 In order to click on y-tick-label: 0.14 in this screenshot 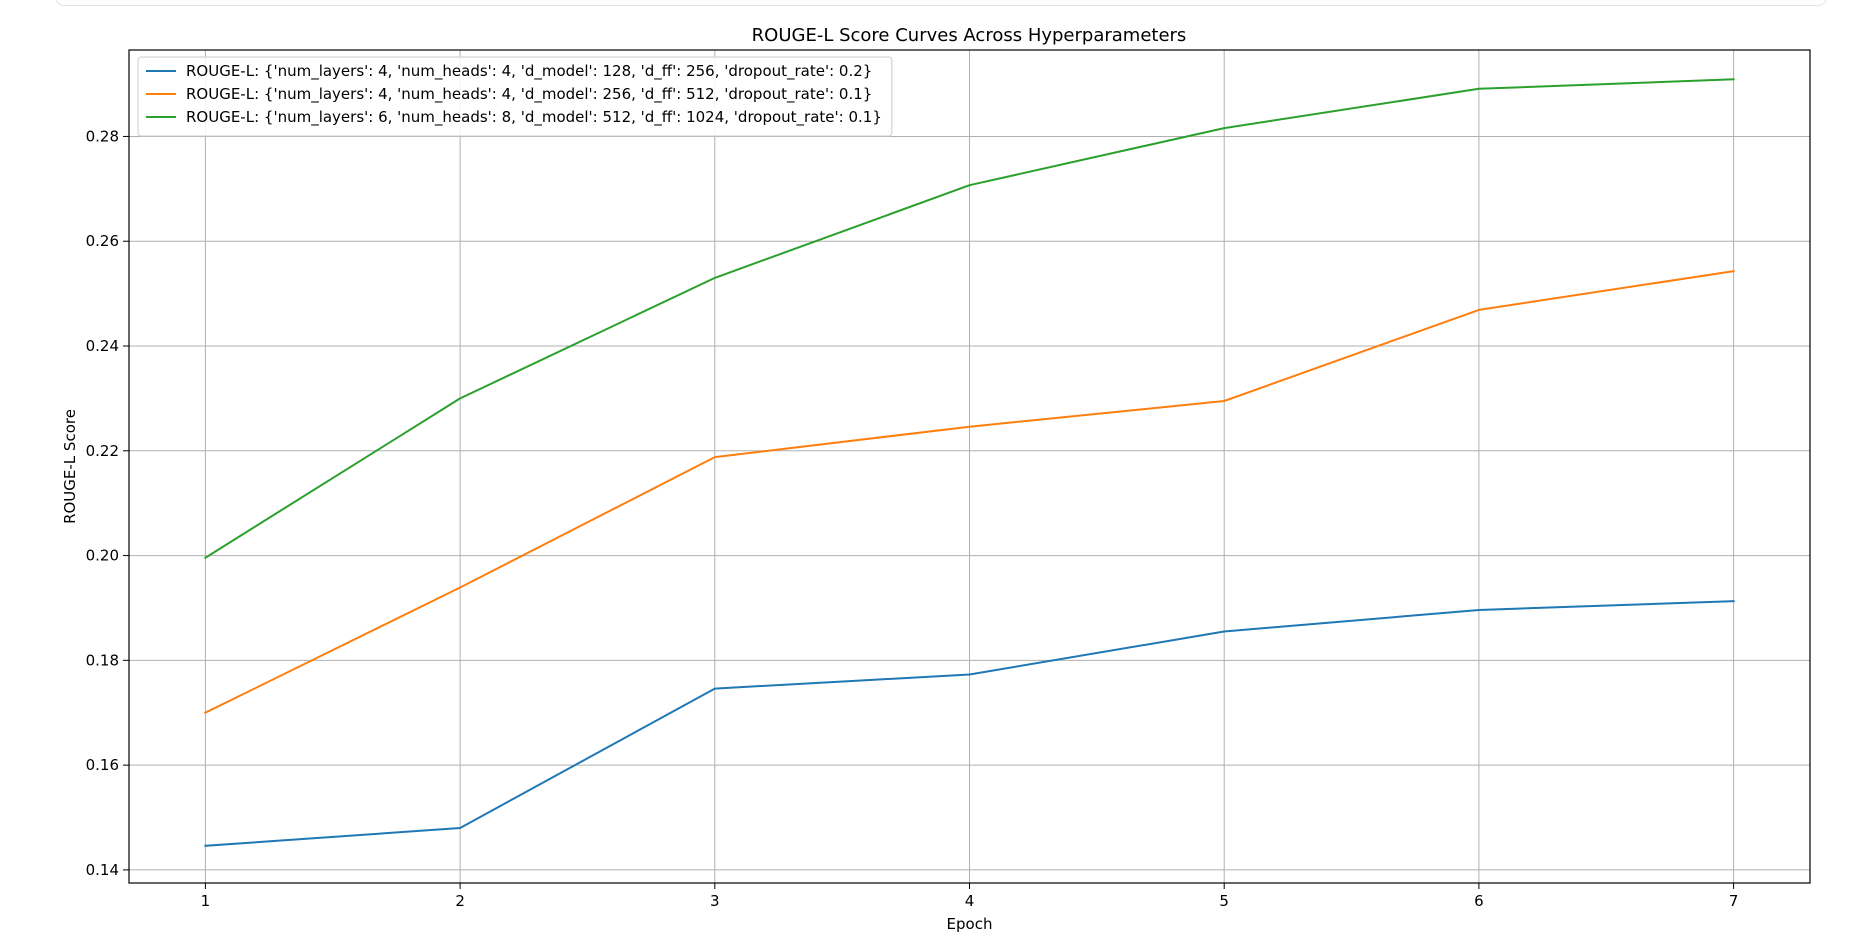, I will do `click(102, 870)`.